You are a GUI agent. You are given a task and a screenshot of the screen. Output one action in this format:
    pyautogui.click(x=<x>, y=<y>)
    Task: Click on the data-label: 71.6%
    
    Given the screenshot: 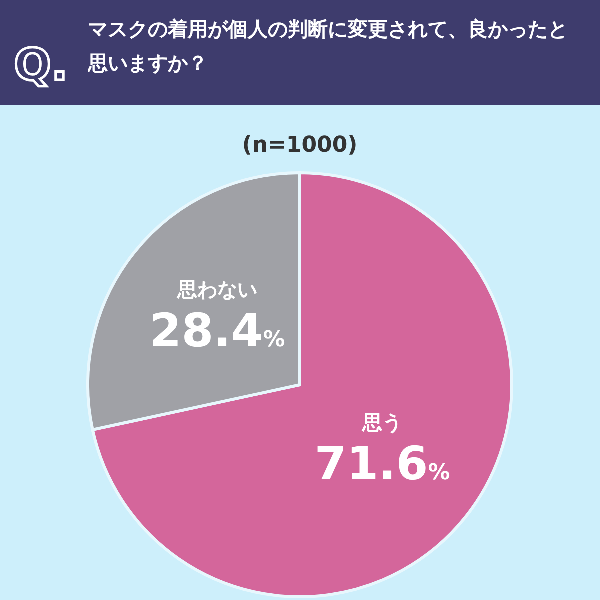 What is the action you would take?
    pyautogui.click(x=382, y=463)
    